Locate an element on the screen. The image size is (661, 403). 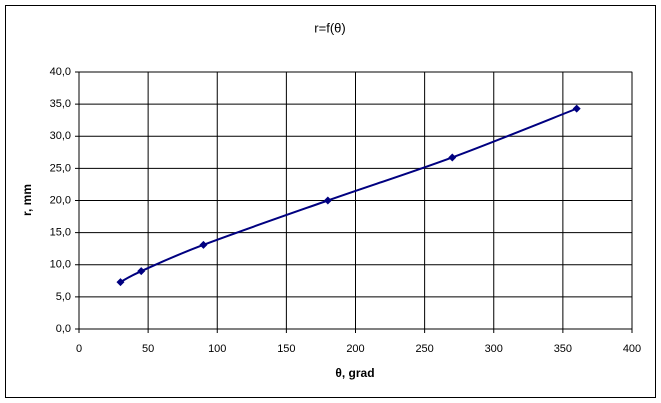
chart-title: r=f(θ) is located at coordinates (329, 27).